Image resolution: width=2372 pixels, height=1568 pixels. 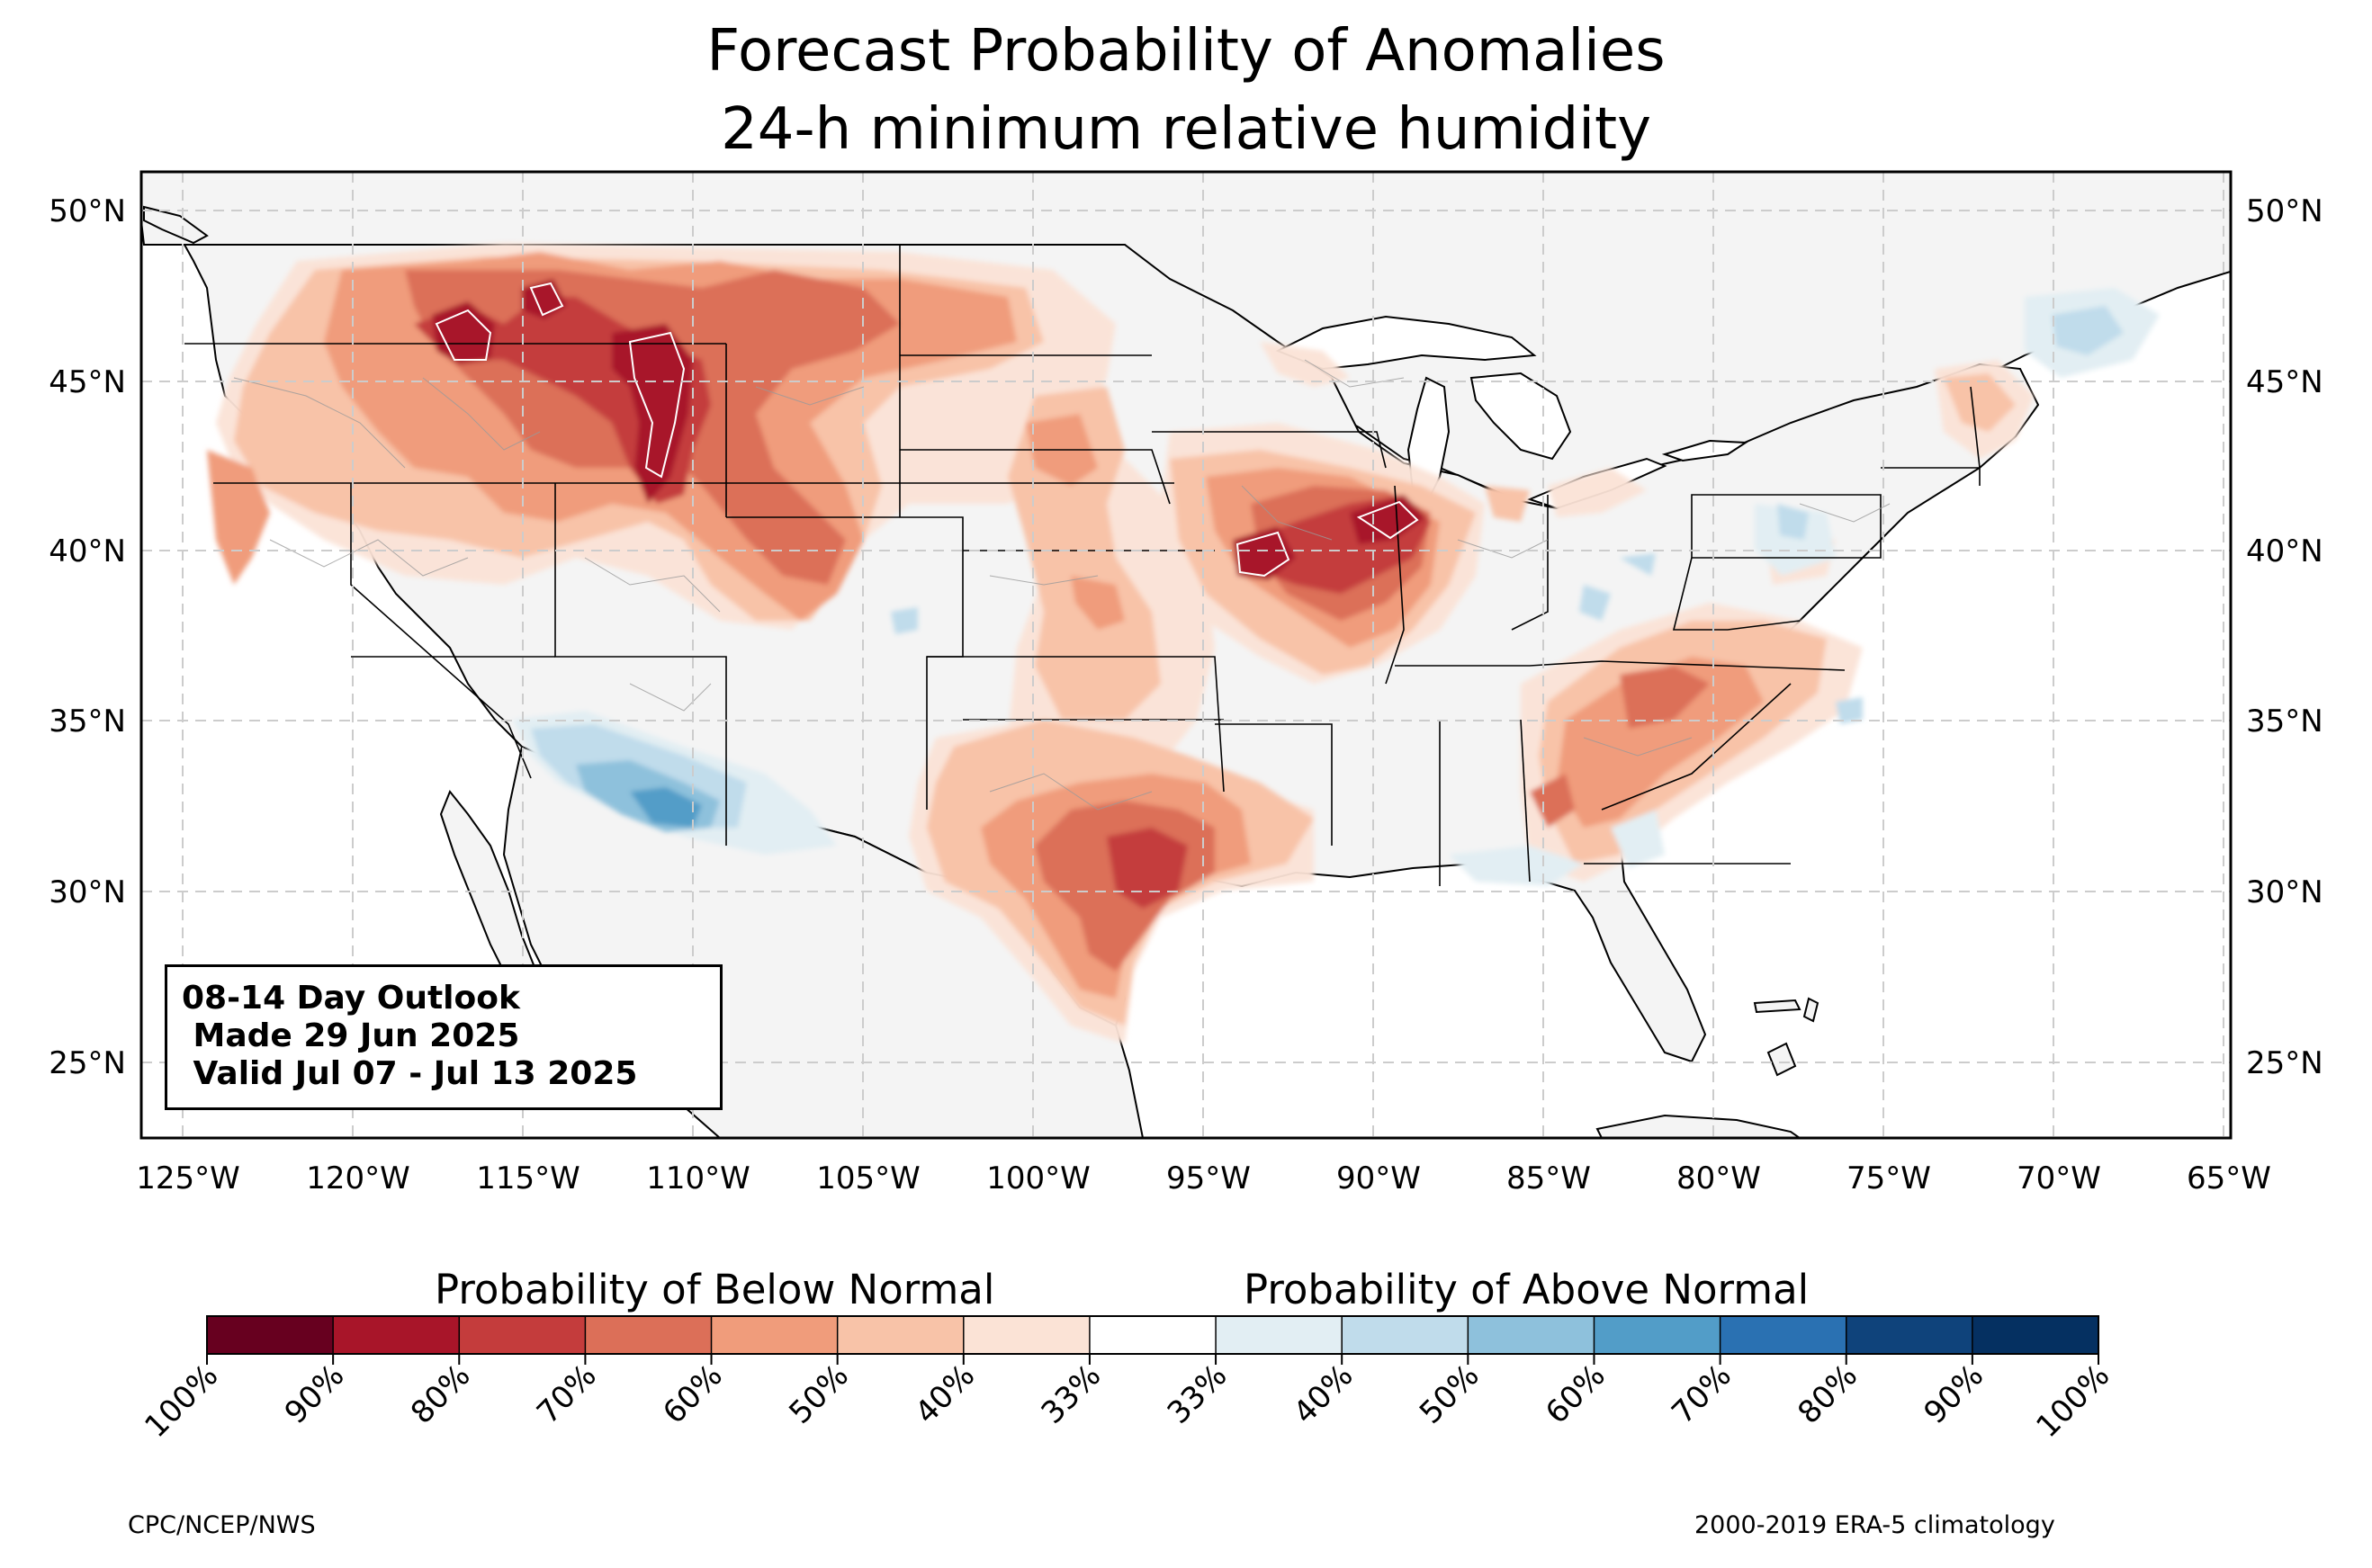 What do you see at coordinates (1406, 343) in the screenshot?
I see `lake-superior` at bounding box center [1406, 343].